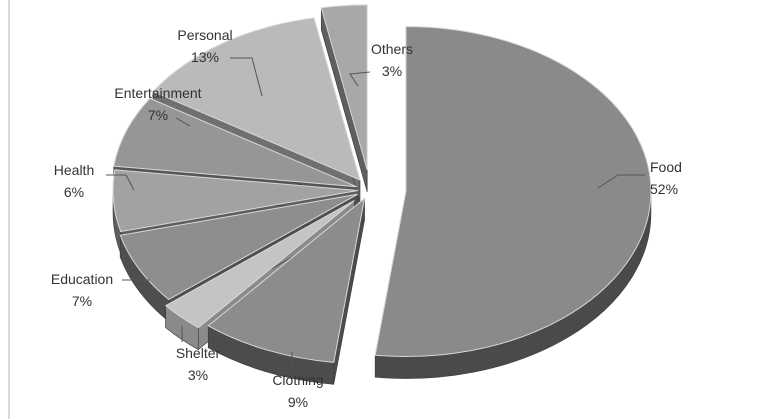  Describe the element at coordinates (74, 170) in the screenshot. I see `label-name-health: Health` at that location.